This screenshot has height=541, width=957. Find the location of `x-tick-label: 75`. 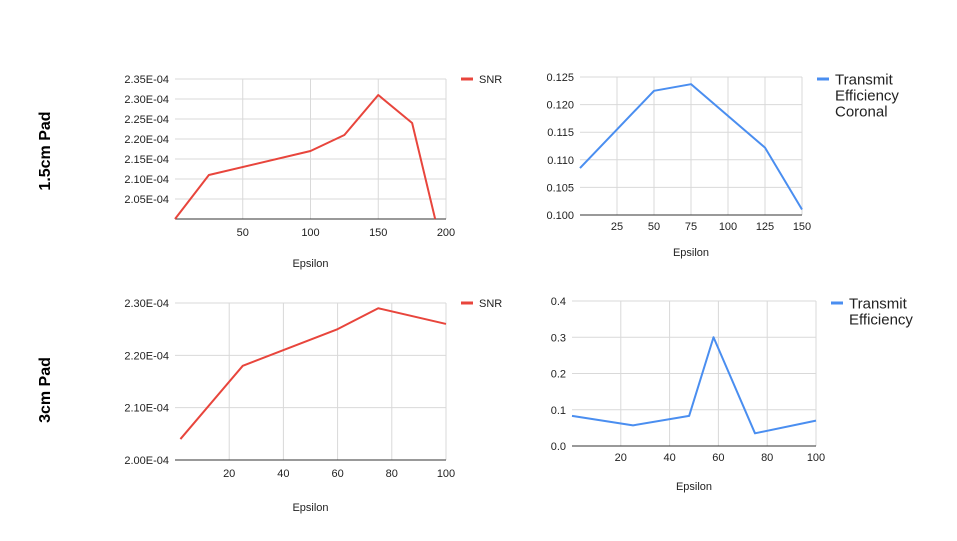

x-tick-label: 75 is located at coordinates (691, 227).